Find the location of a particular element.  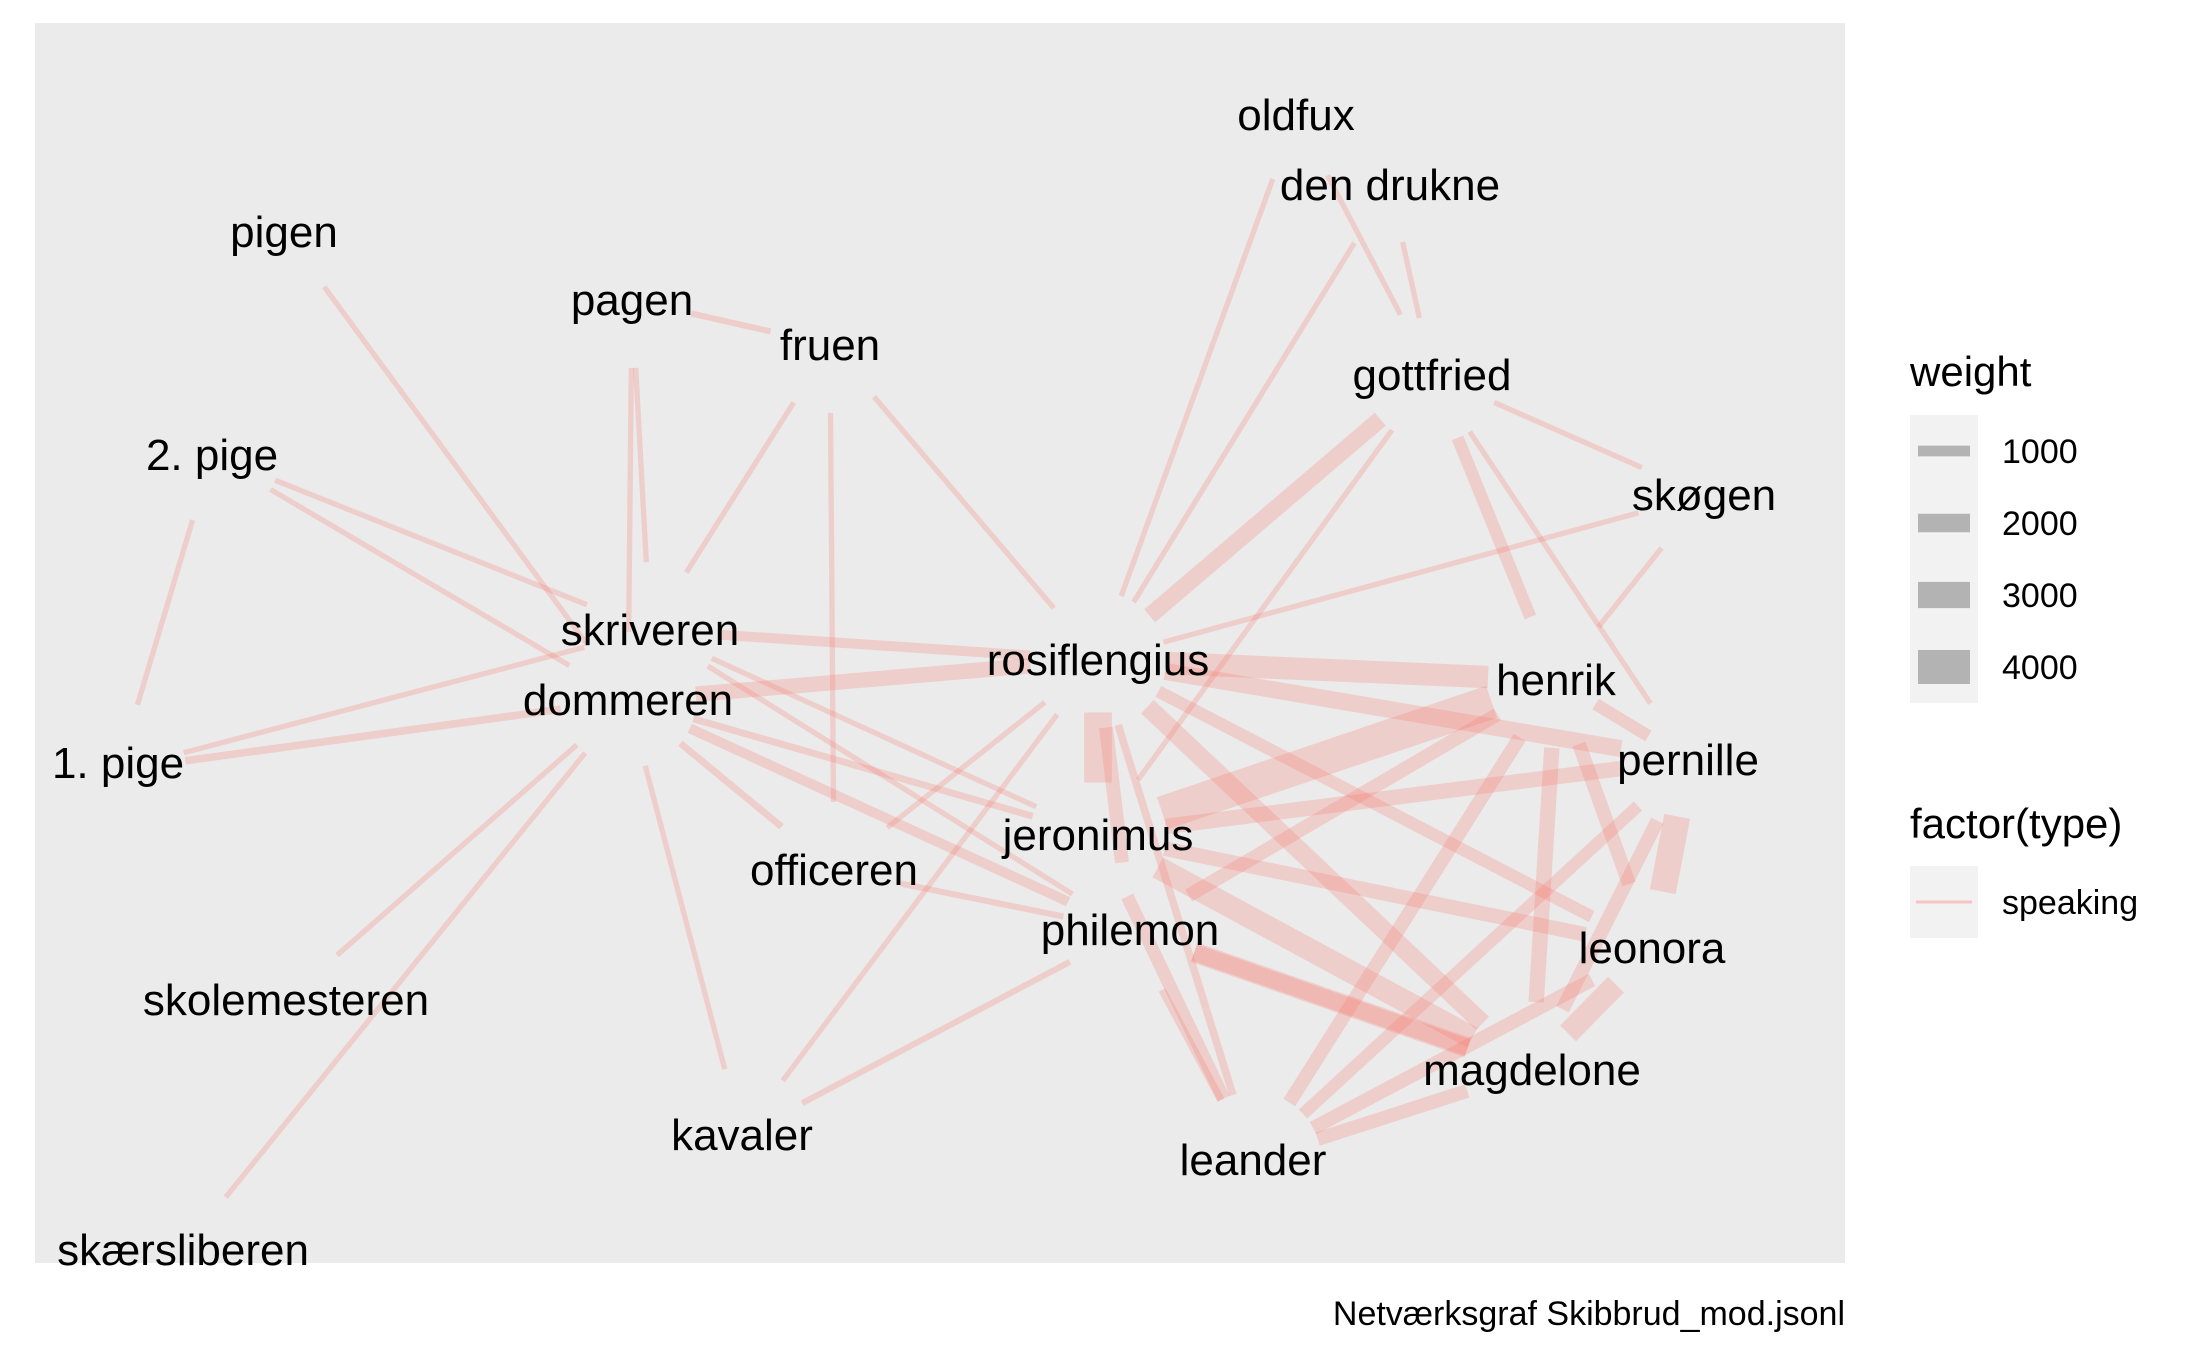

edge-rosiflengius-kavaler is located at coordinates (920, 897).